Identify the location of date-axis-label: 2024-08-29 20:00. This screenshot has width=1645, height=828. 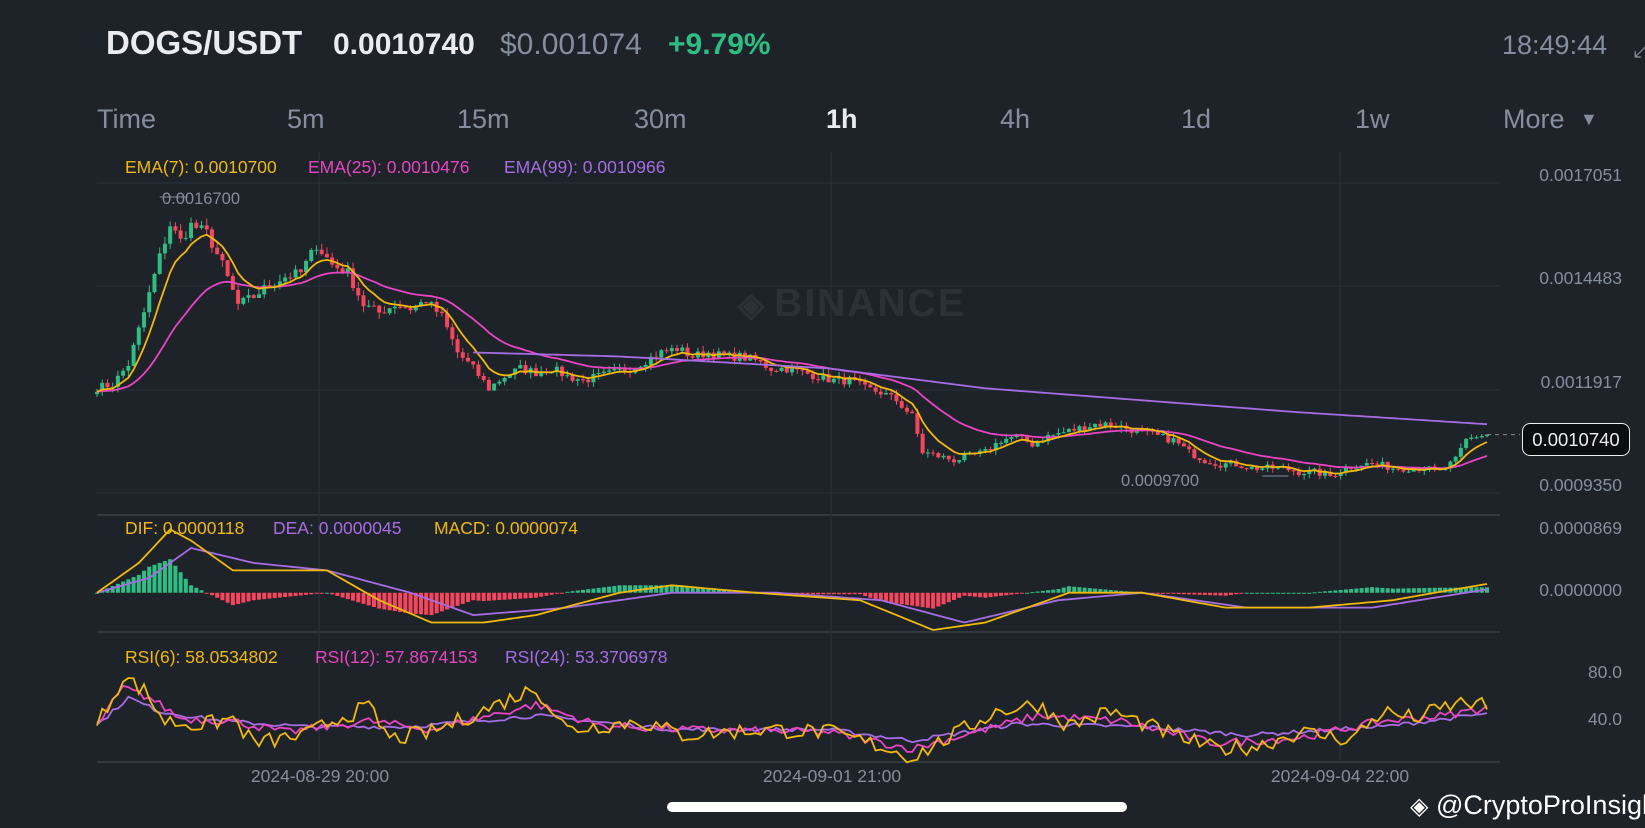
(320, 776).